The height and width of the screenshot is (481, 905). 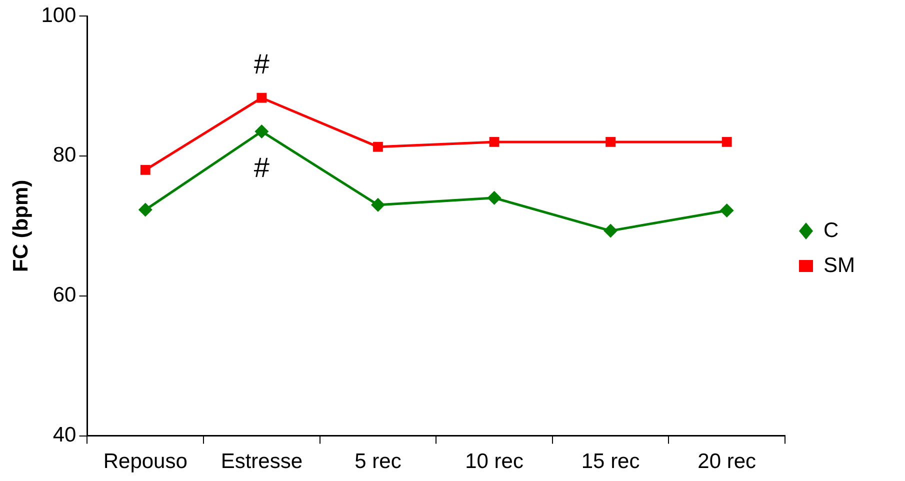 What do you see at coordinates (261, 462) in the screenshot?
I see `x-tick-label: Estresse` at bounding box center [261, 462].